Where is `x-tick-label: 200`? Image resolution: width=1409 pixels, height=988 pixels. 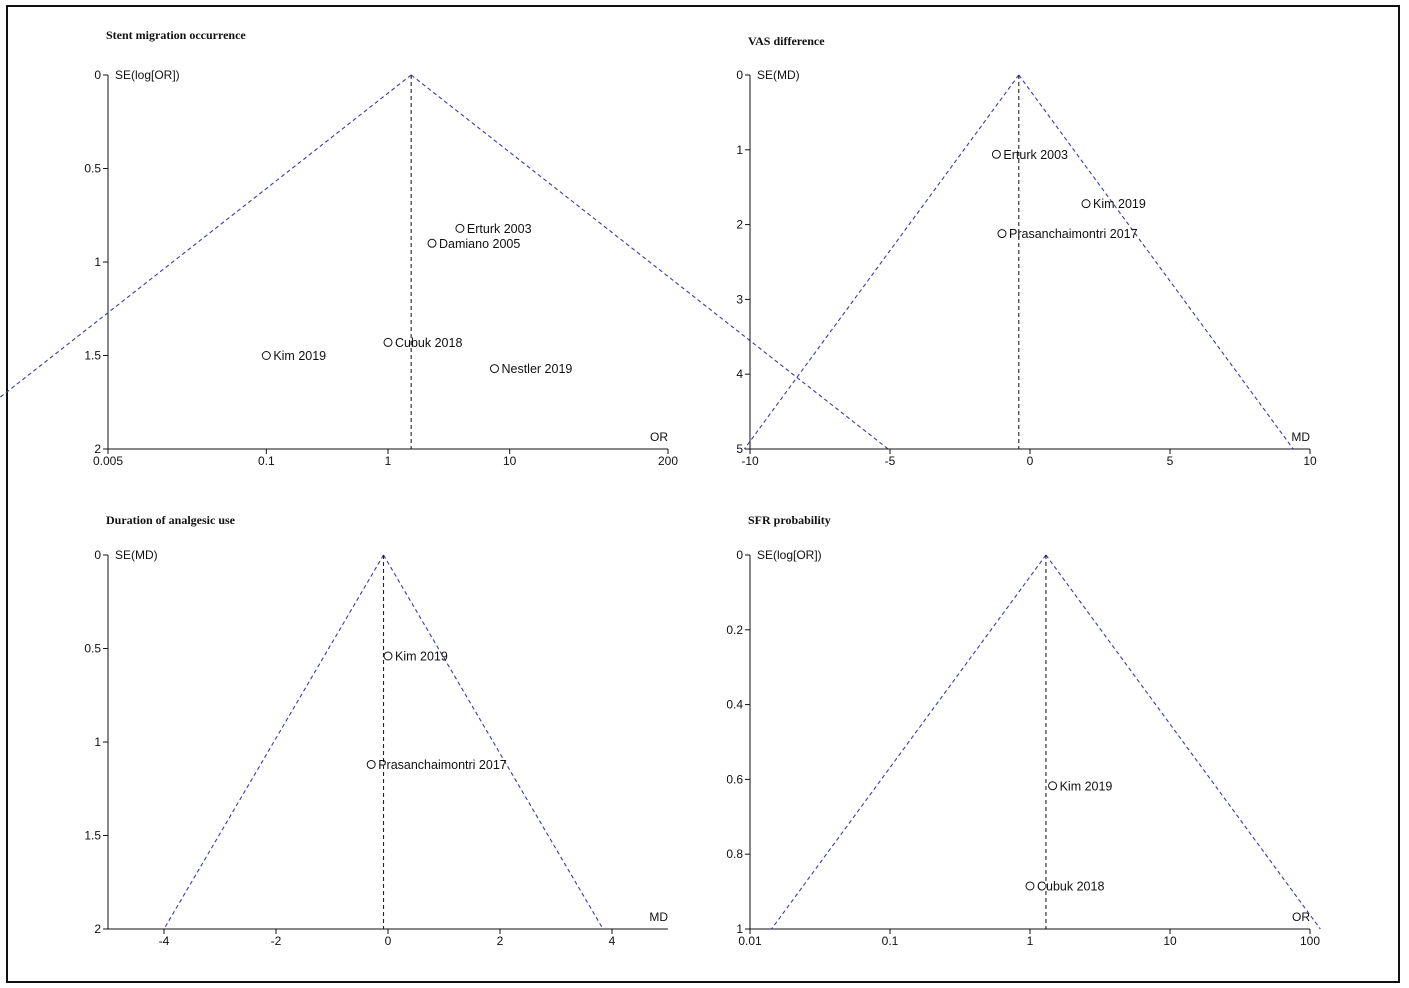
x-tick-label: 200 is located at coordinates (668, 461).